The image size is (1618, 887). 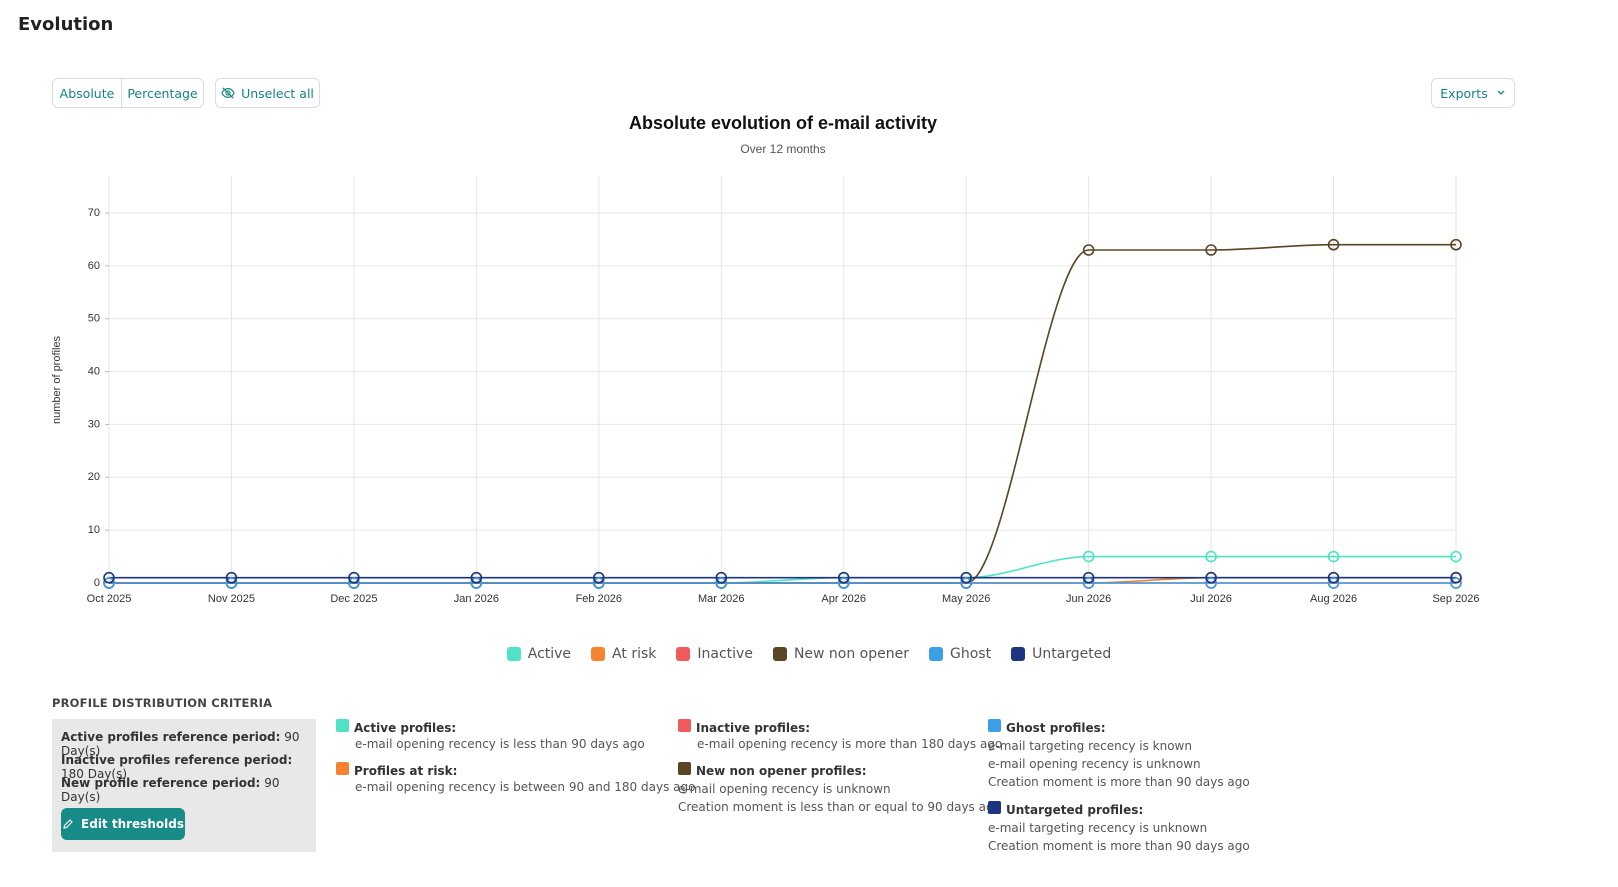 What do you see at coordinates (162, 703) in the screenshot?
I see `criteria-title: PROFILE DISTRIBUTION CRITERIA` at bounding box center [162, 703].